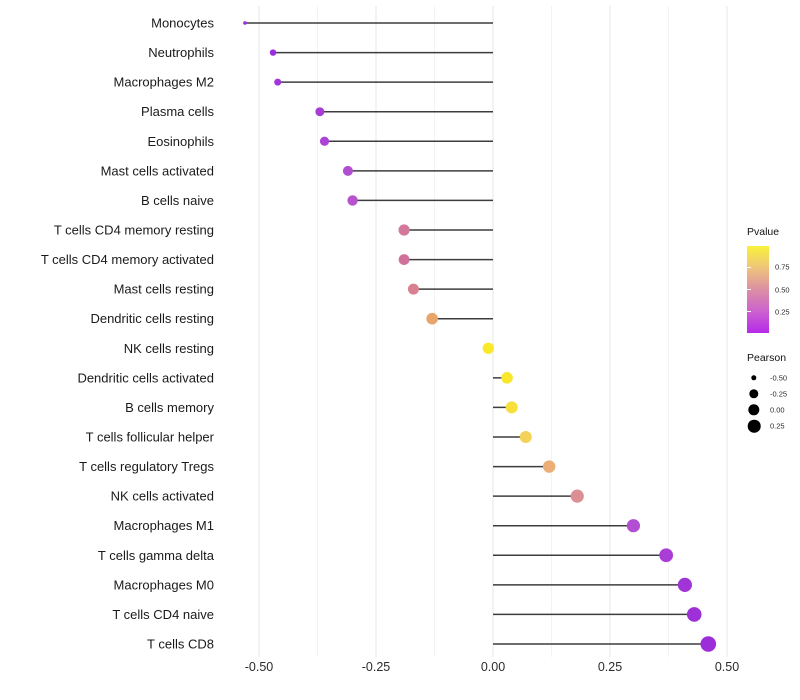 The width and height of the screenshot is (800, 700). I want to click on y-axis-label: T cells CD8, so click(180, 643).